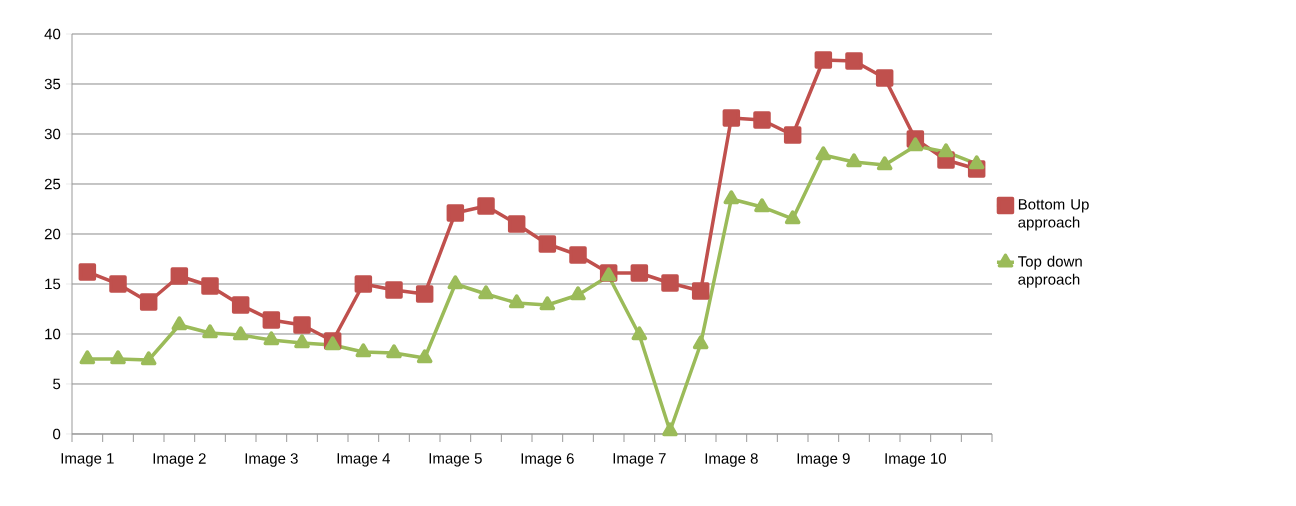  Describe the element at coordinates (547, 460) in the screenshot. I see `x-tick-label: Image 6` at that location.